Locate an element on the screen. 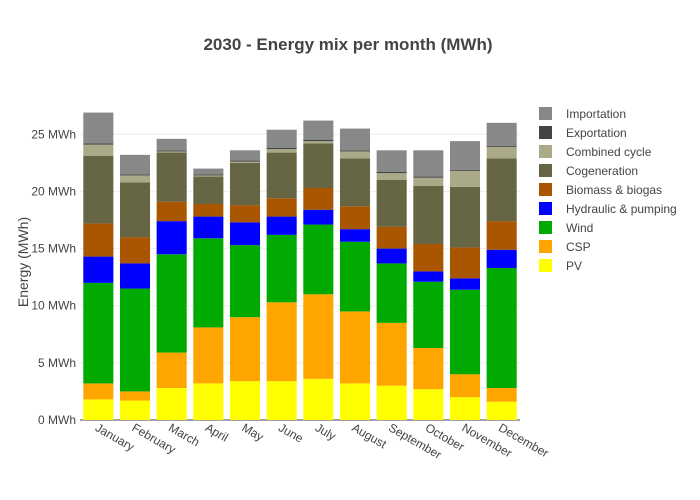  legend-item-pv: PV is located at coordinates (560, 266).